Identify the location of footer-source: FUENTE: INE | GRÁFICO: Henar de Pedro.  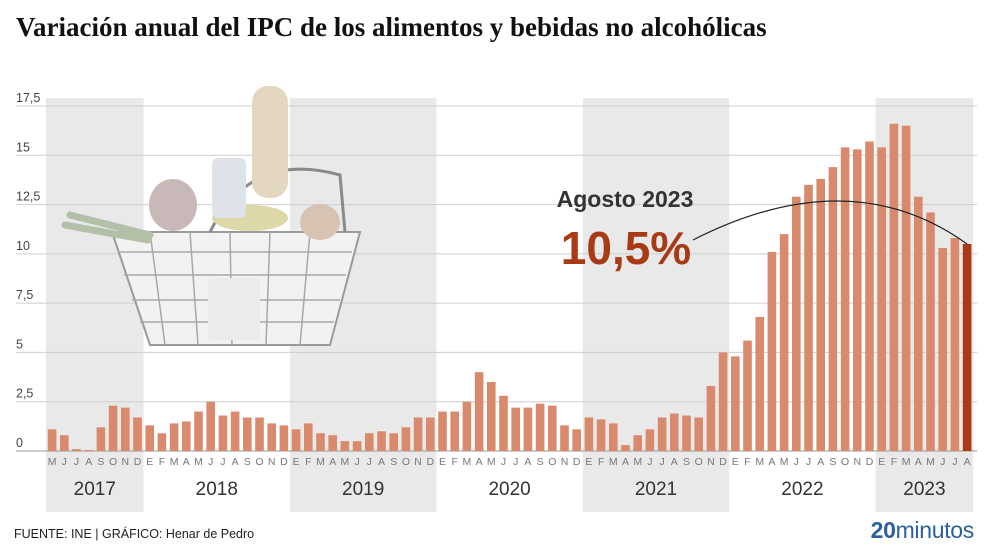
(134, 534).